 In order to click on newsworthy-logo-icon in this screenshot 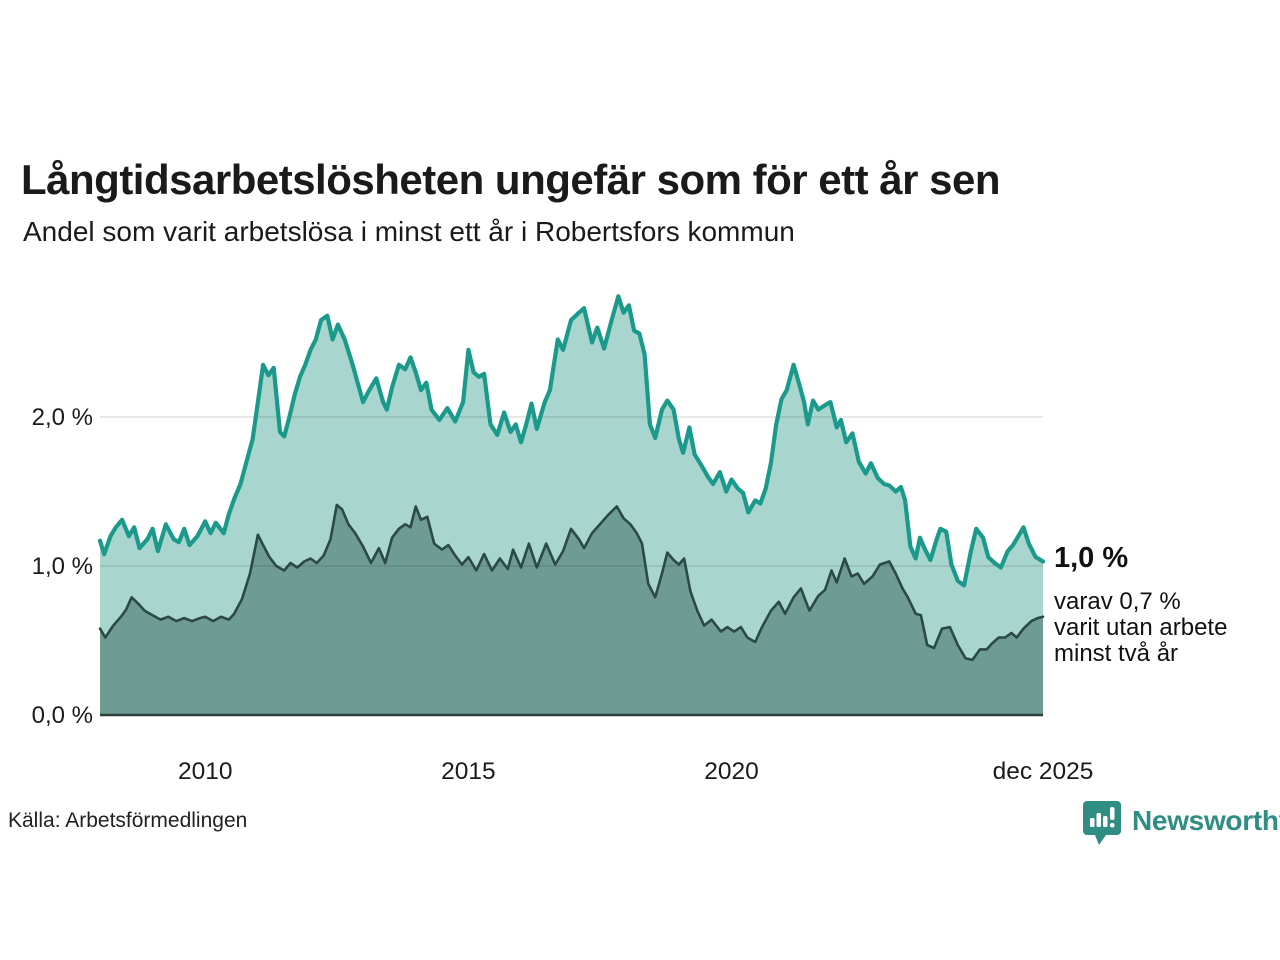, I will do `click(1102, 823)`.